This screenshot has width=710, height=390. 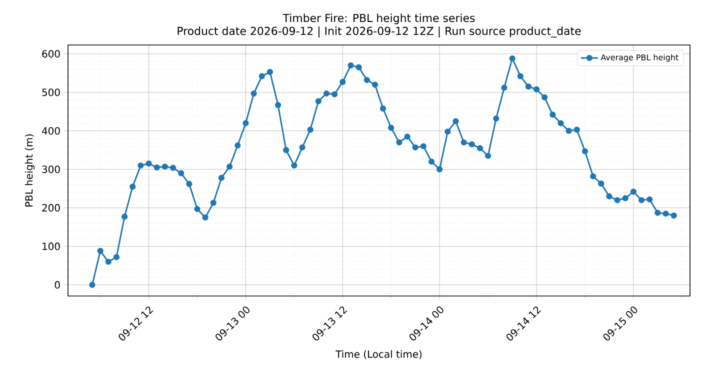 I want to click on chart-title: Timber Fire: PBL height time series, so click(x=378, y=19).